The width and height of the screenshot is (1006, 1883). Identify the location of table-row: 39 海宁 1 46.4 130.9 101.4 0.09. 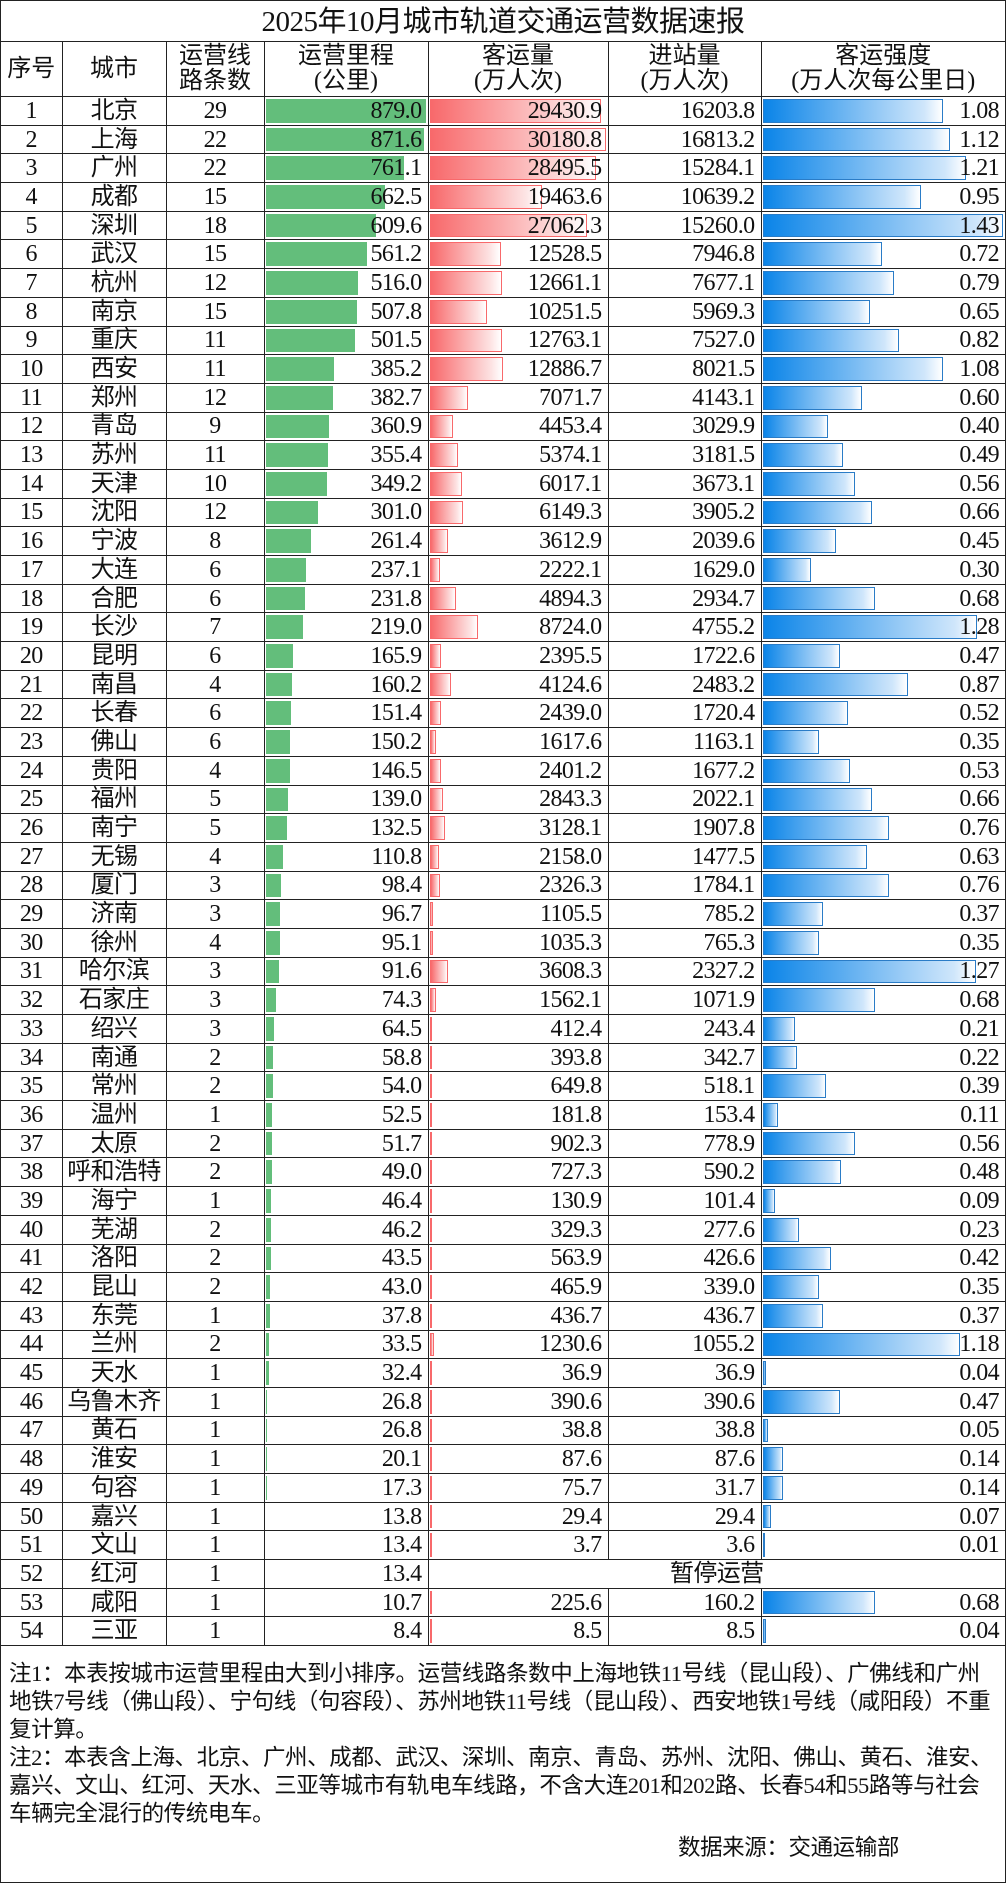
(503, 1201).